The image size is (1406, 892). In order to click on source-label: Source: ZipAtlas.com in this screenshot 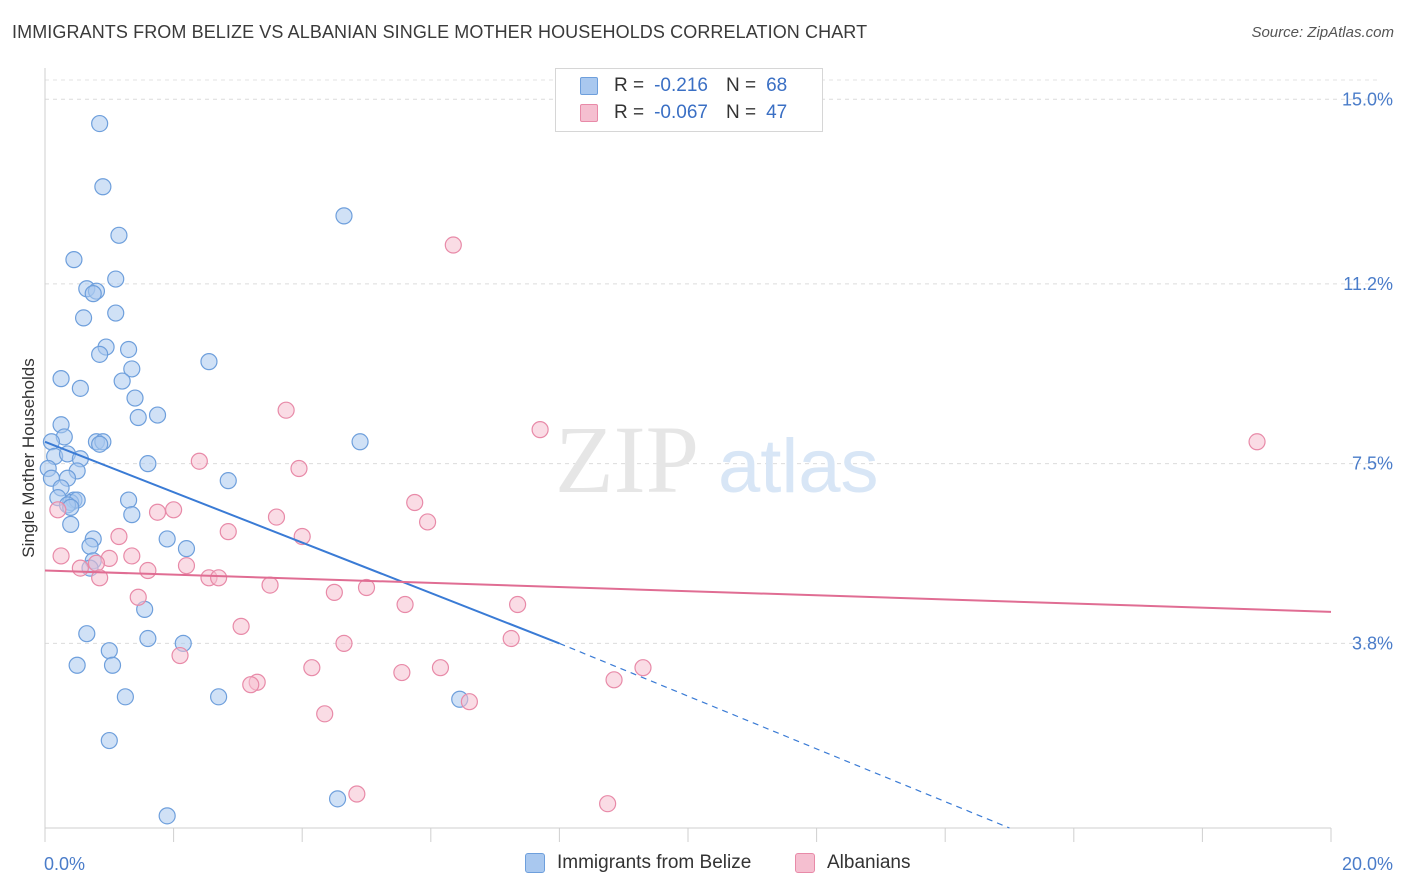, I will do `click(1322, 32)`.